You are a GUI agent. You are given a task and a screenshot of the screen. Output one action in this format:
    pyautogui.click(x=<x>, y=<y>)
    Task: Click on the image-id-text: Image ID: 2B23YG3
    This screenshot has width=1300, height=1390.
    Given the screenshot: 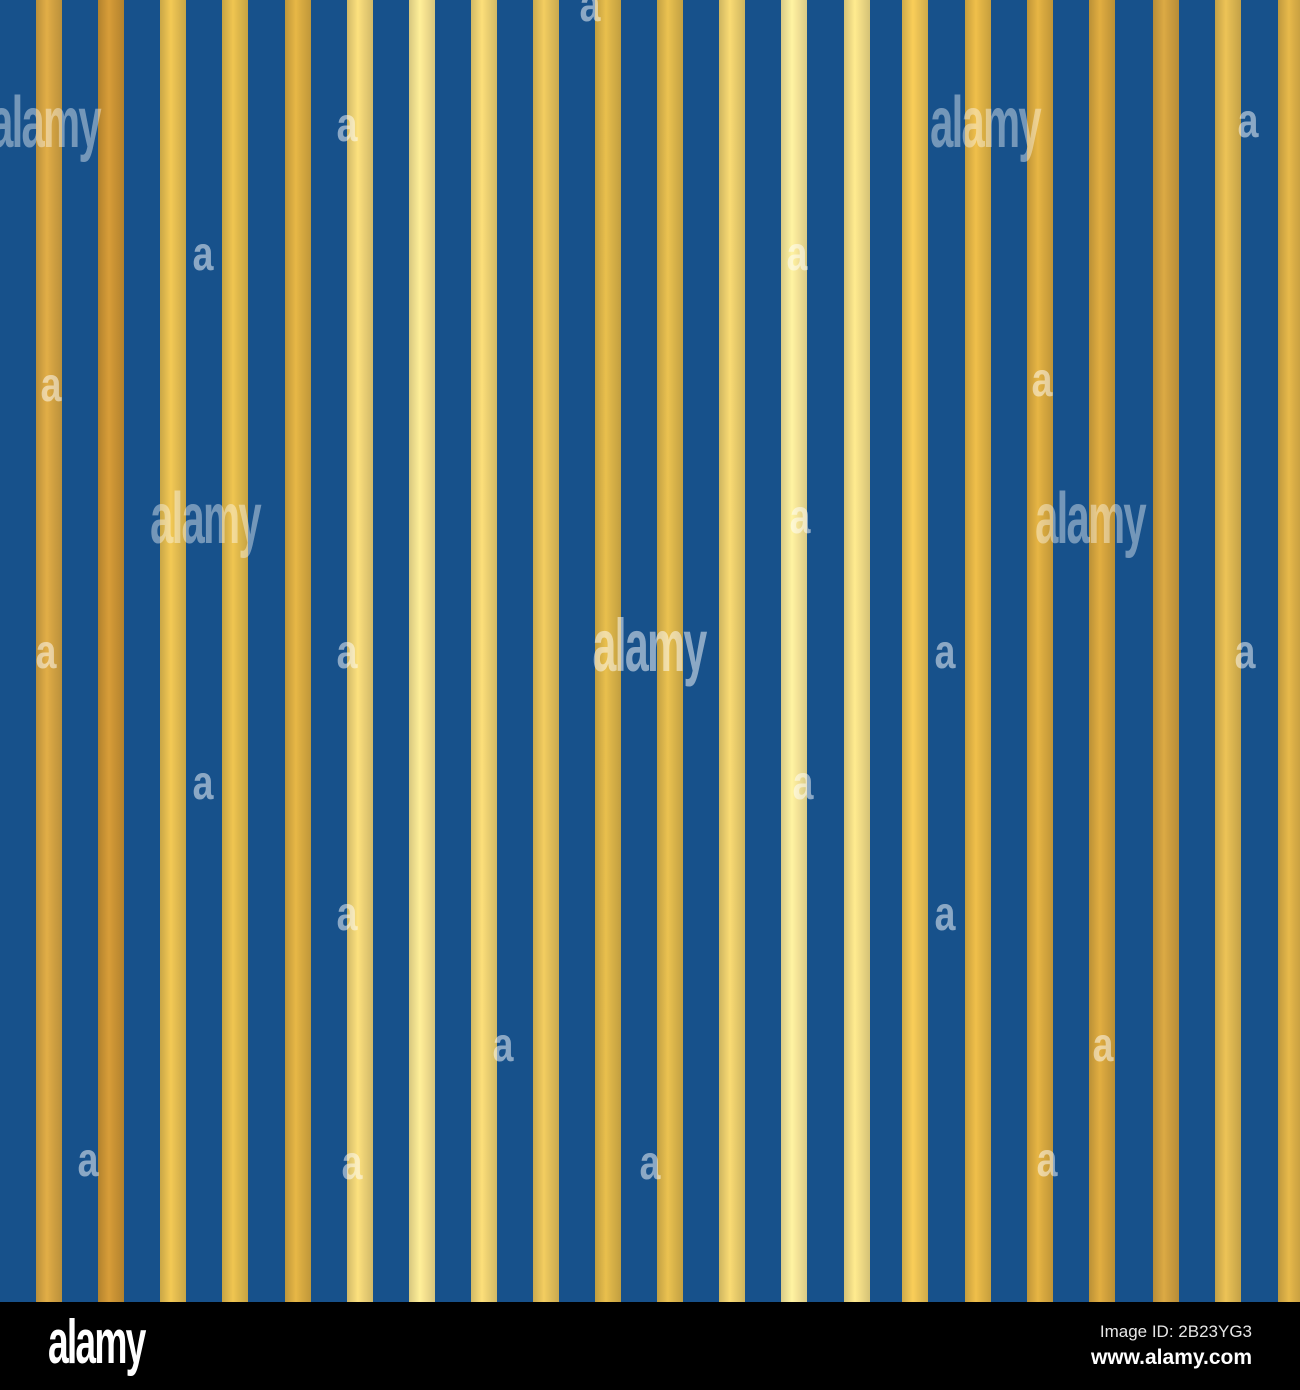 What is the action you would take?
    pyautogui.click(x=1175, y=1331)
    